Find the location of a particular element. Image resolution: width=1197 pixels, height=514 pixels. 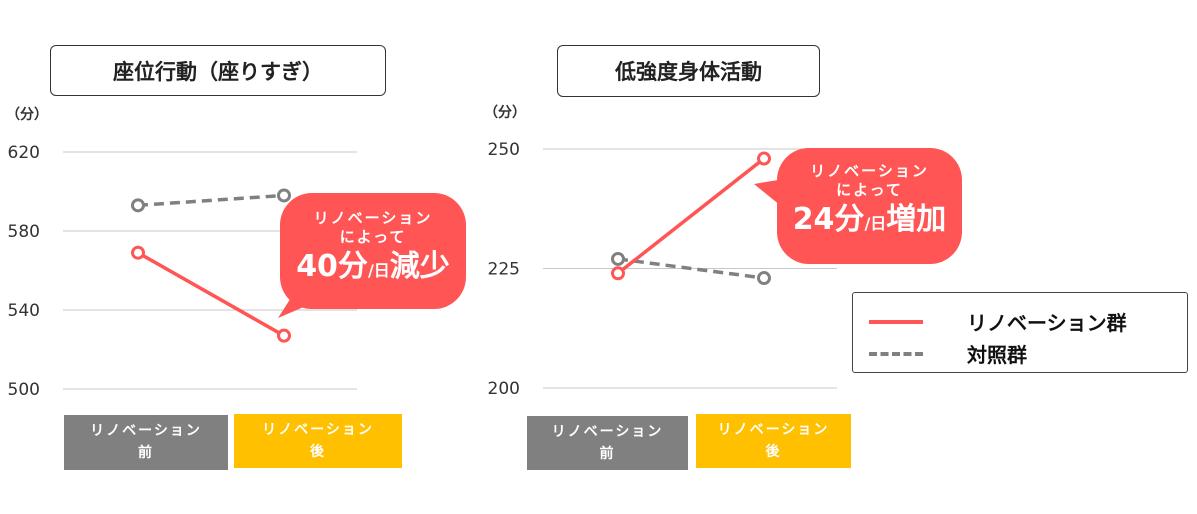

legend-swatch-dashed is located at coordinates (896, 353).